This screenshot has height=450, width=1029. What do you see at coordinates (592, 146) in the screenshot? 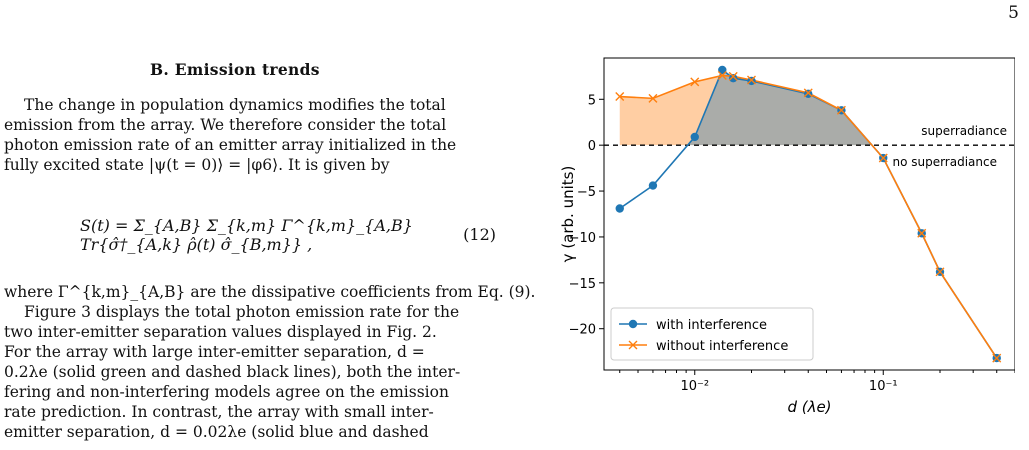
I see `y-tick-label: 0` at bounding box center [592, 146].